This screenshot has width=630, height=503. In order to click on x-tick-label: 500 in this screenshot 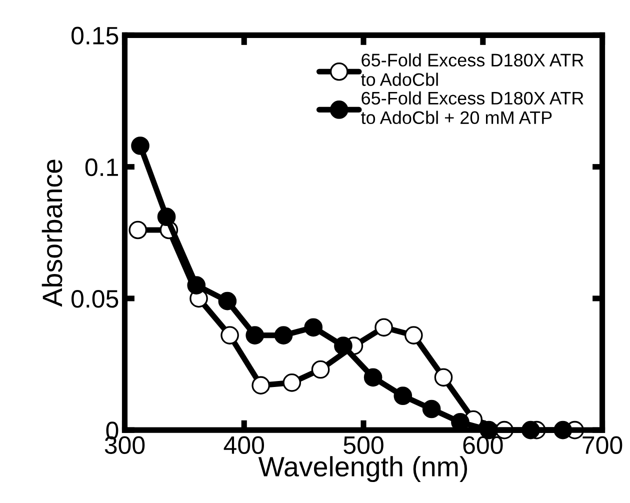, I will do `click(364, 445)`.